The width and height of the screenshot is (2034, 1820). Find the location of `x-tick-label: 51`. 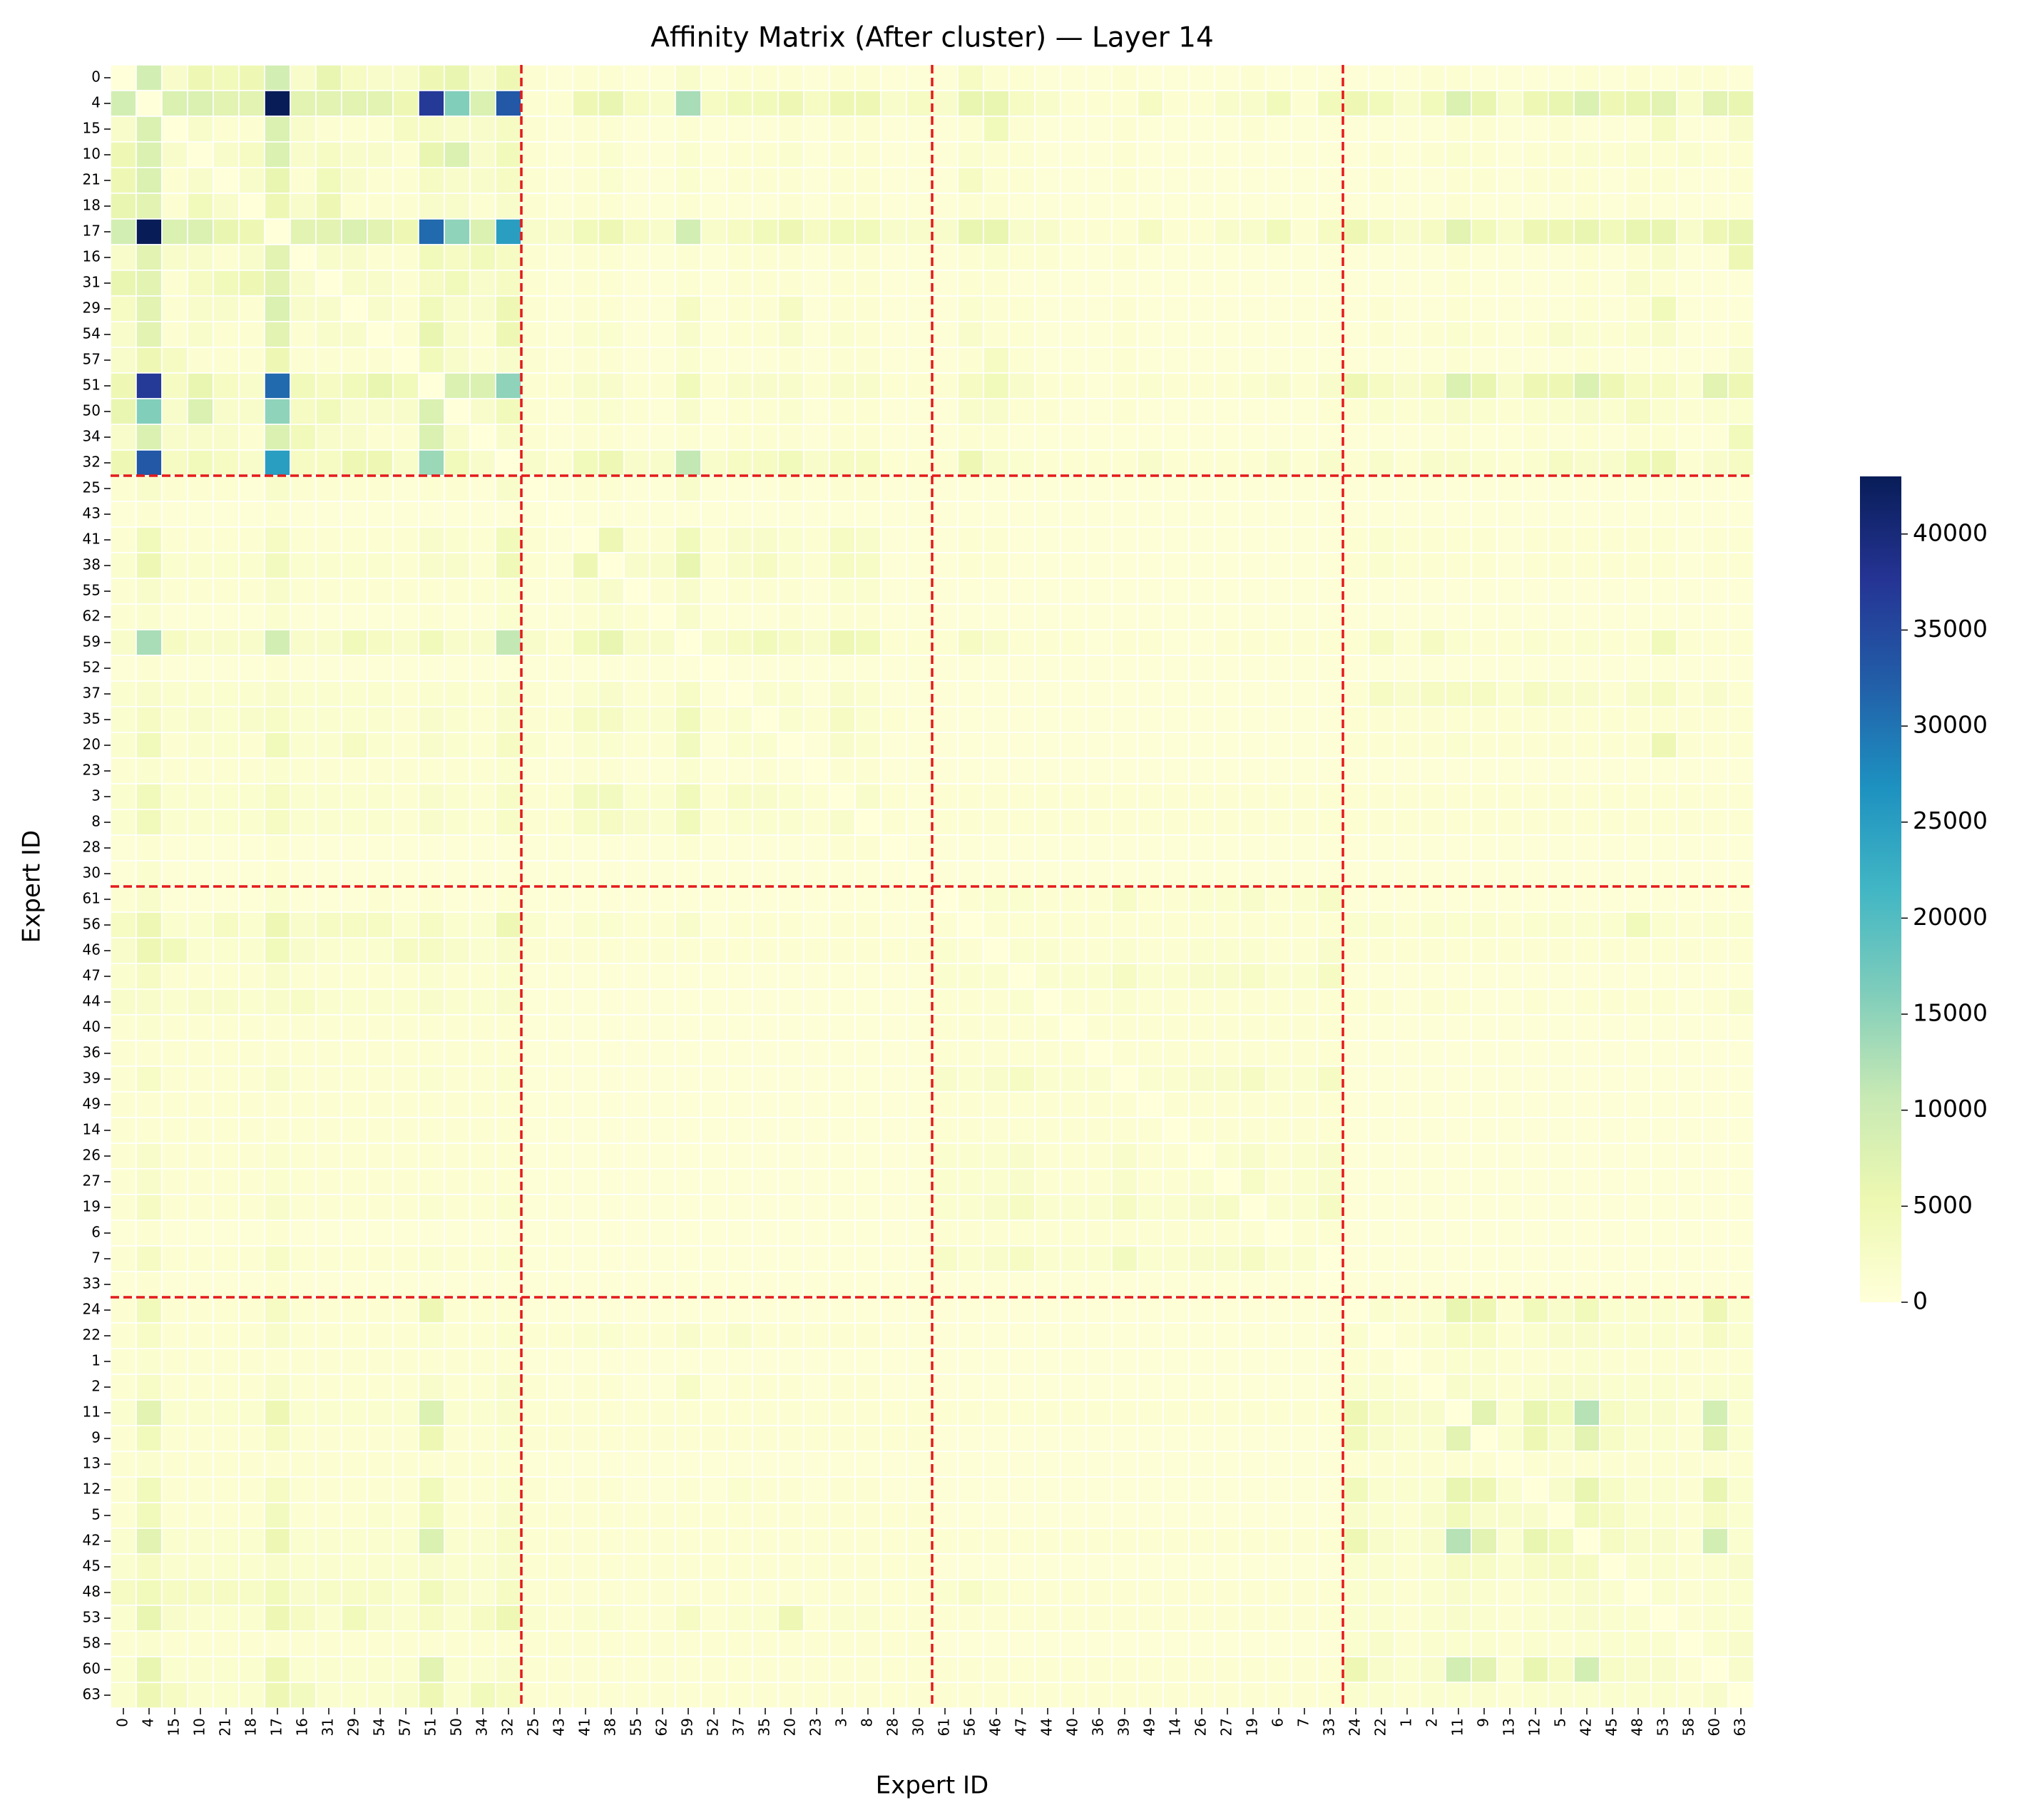

x-tick-label: 51 is located at coordinates (431, 1727).